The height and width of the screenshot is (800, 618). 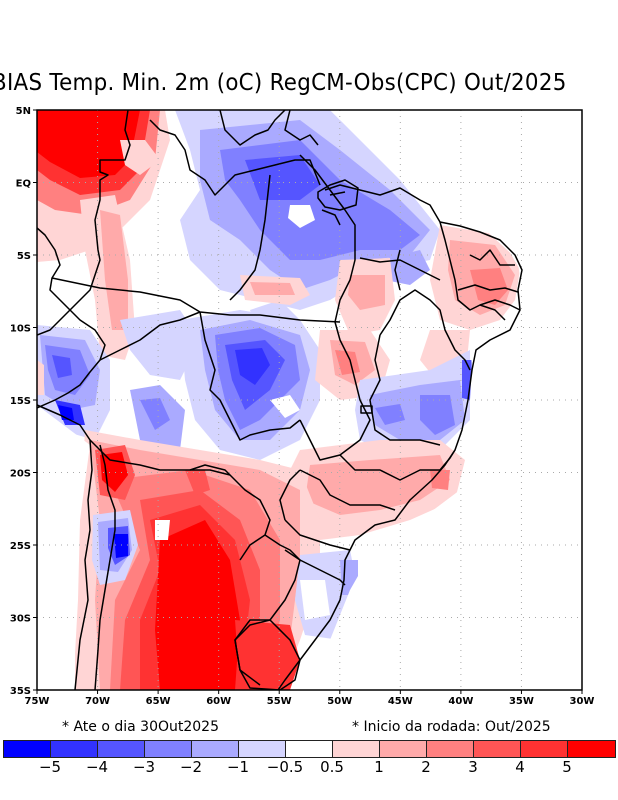 What do you see at coordinates (317, 552) in the screenshot?
I see `border-parana-sc` at bounding box center [317, 552].